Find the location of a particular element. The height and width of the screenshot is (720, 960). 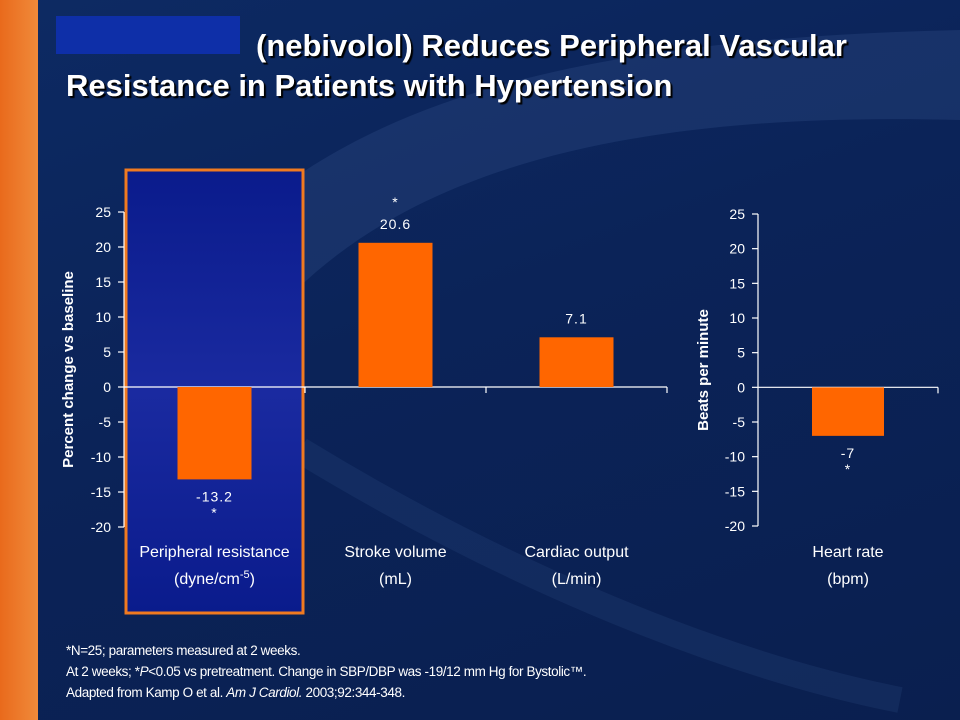

chart2-y-tick-label: 15 is located at coordinates (737, 283).